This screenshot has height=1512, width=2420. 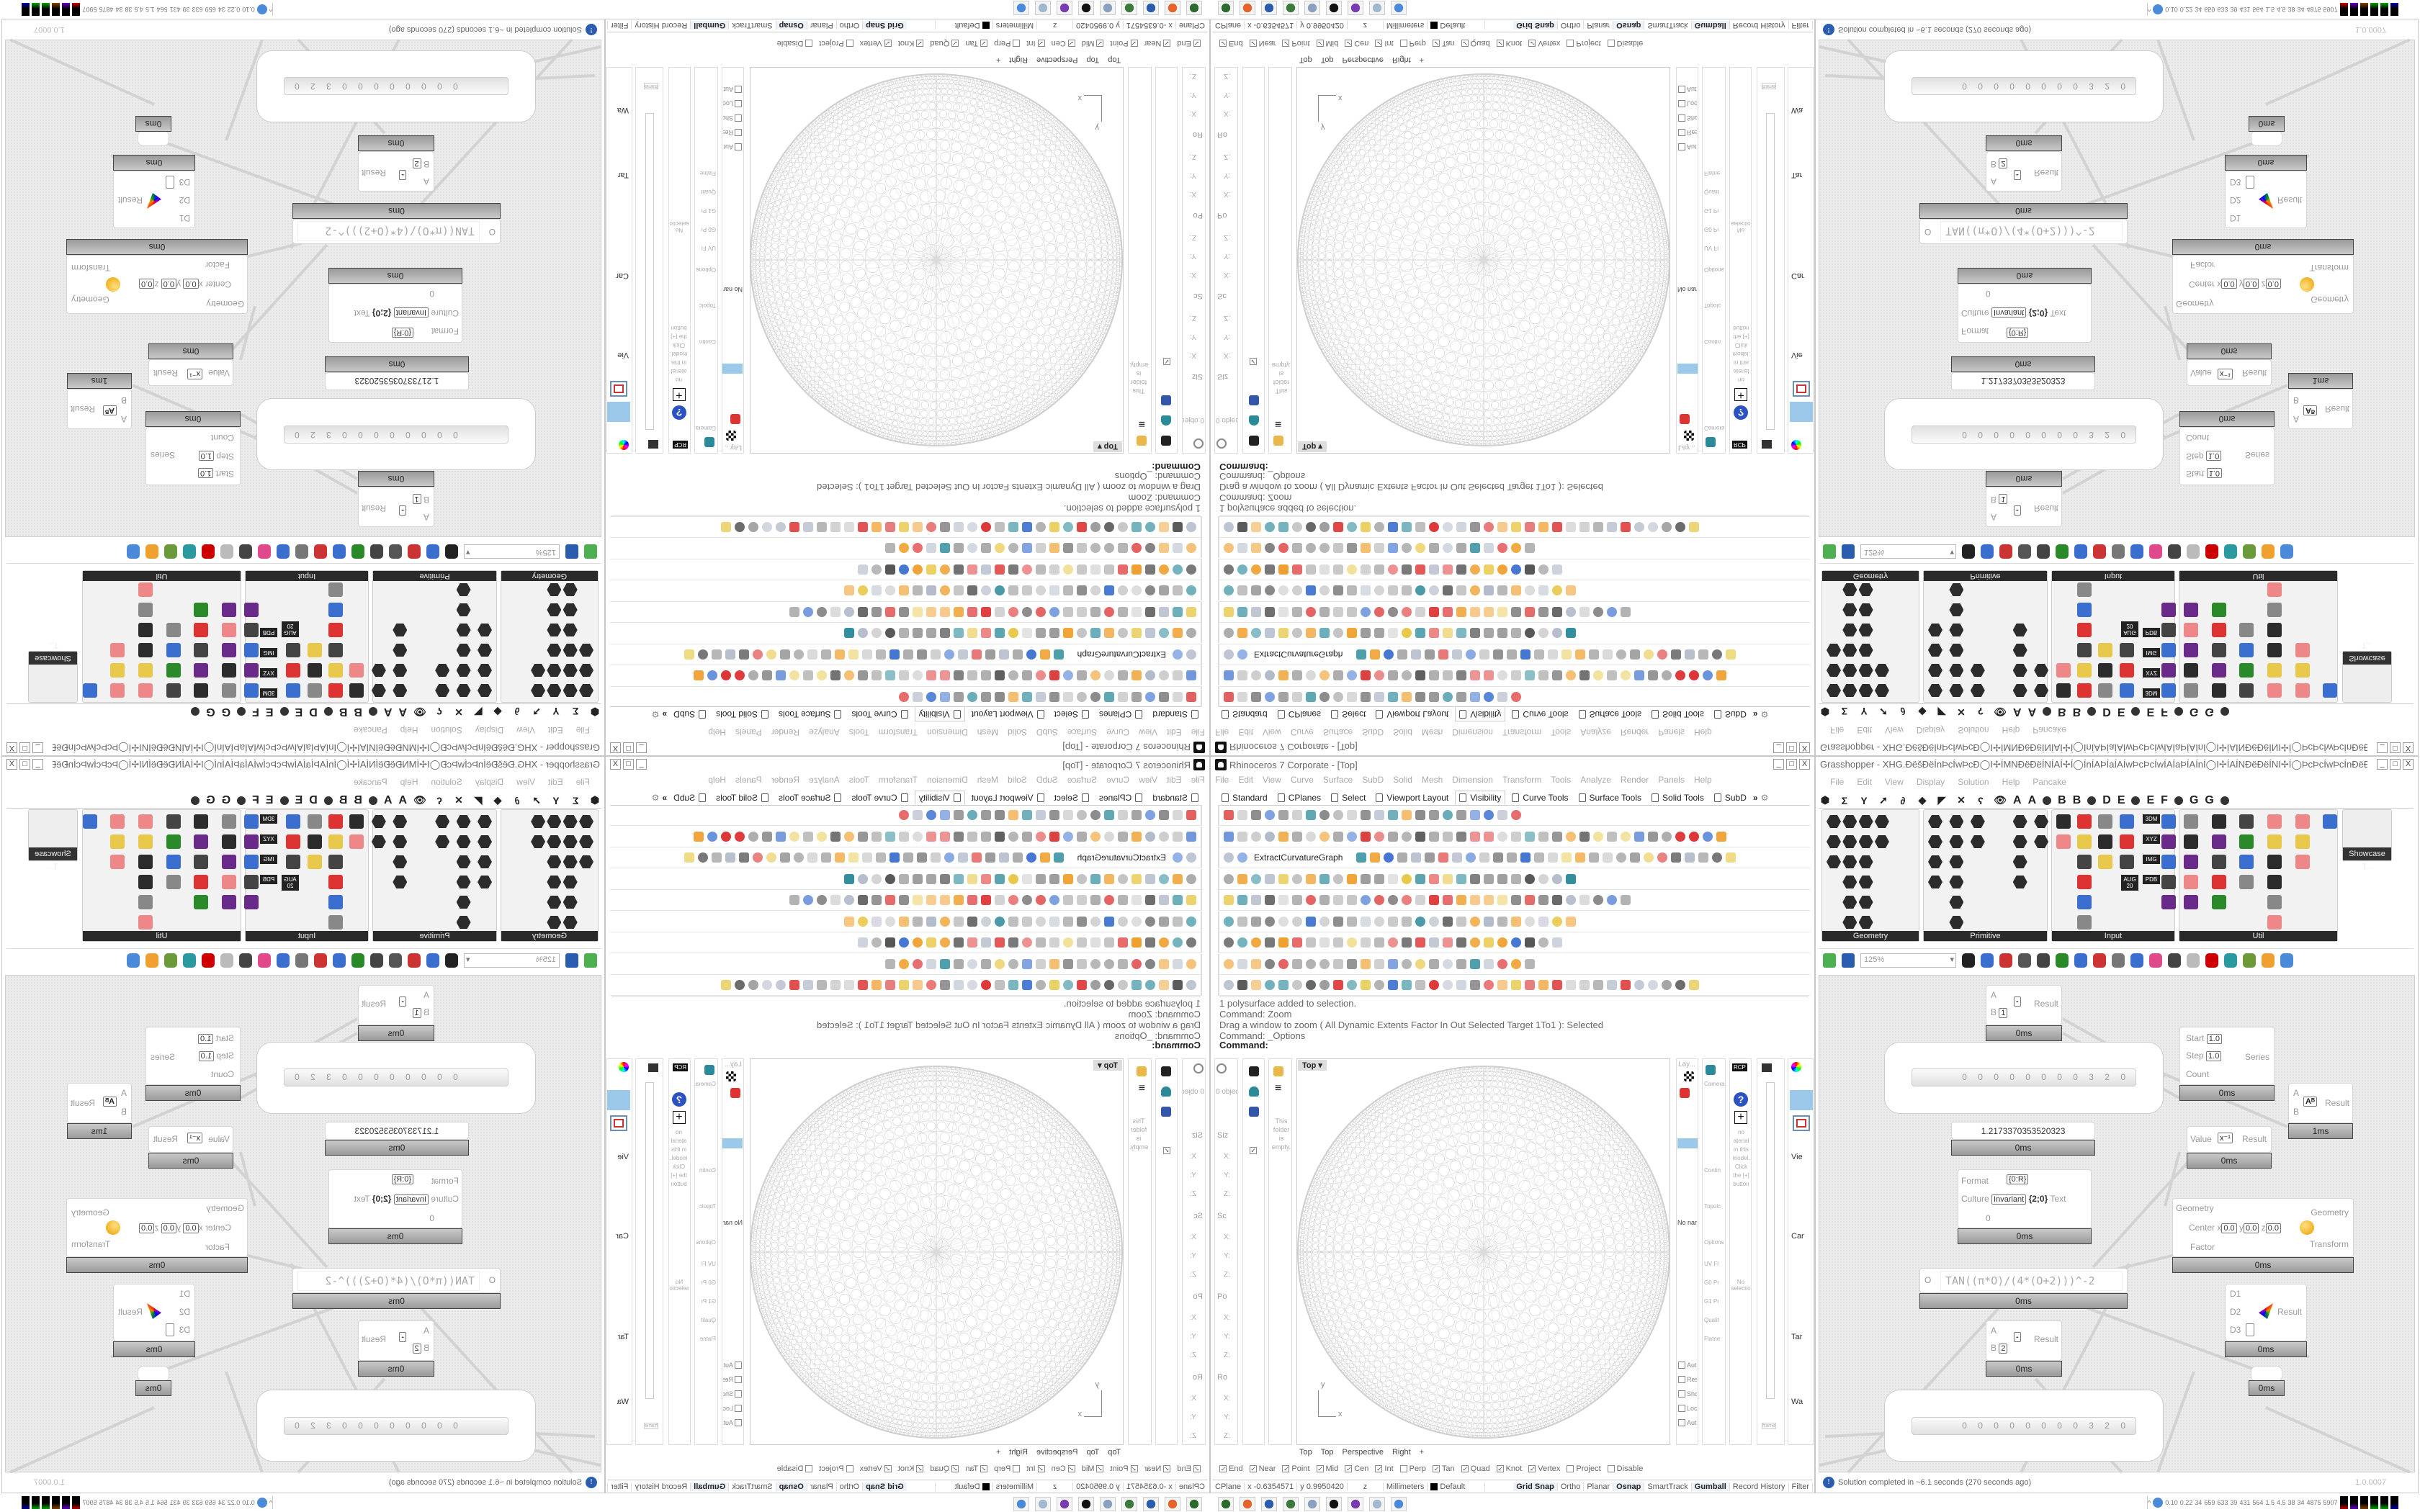 What do you see at coordinates (1741, 1099) in the screenshot?
I see `help-icon: ?` at bounding box center [1741, 1099].